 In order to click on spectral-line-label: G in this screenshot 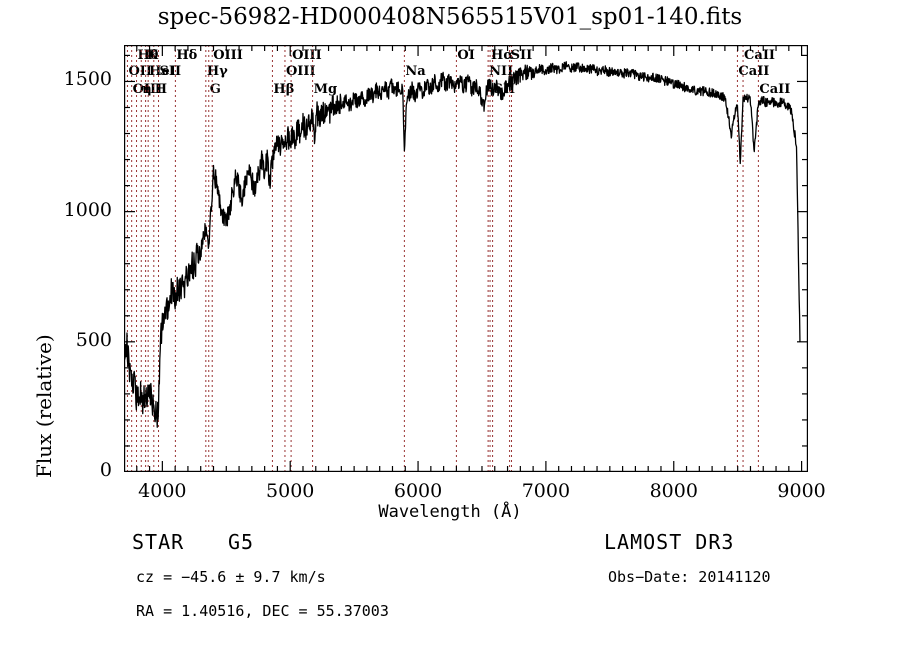, I will do `click(215, 89)`.